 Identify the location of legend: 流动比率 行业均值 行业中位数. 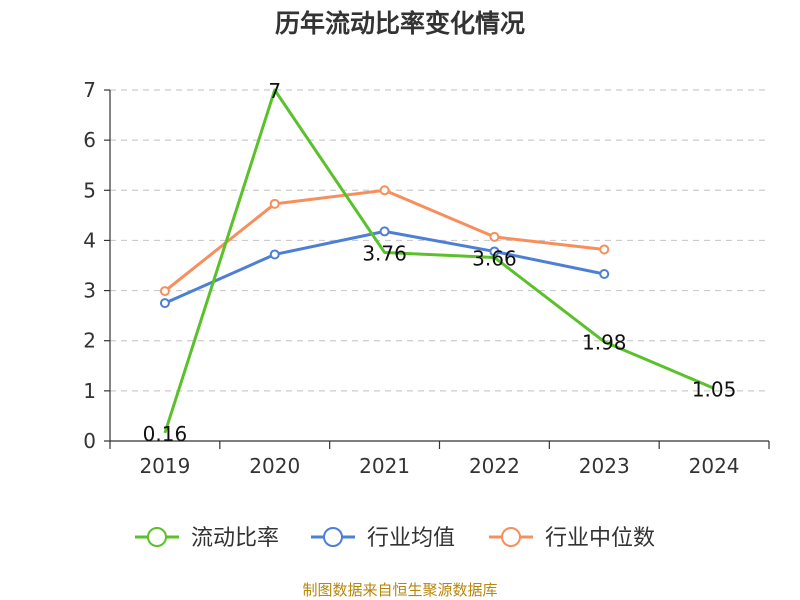
(395, 538).